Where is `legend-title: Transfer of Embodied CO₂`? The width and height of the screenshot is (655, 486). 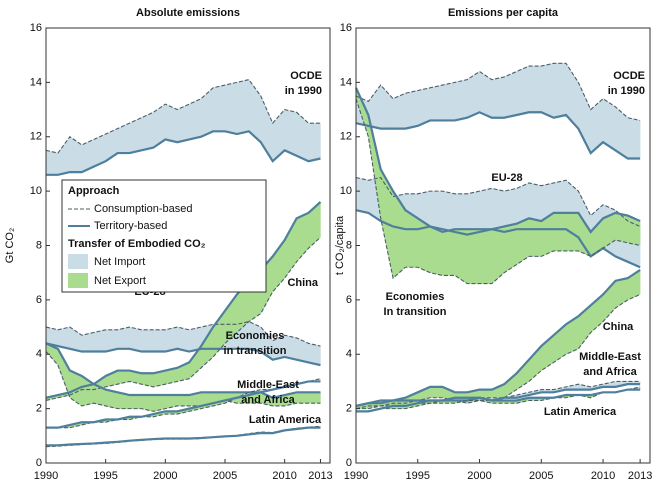
legend-title: Transfer of Embodied CO₂ is located at coordinates (137, 244).